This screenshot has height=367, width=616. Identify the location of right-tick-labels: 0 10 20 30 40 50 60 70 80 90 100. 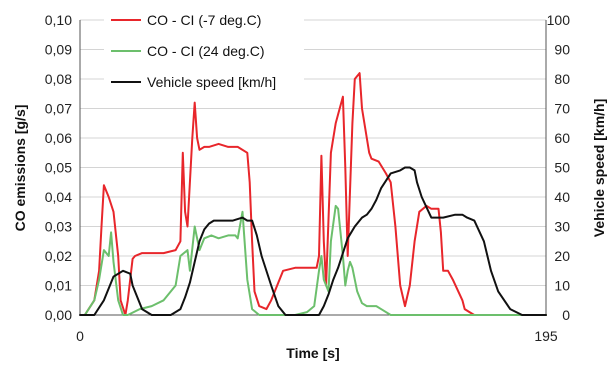
(559, 167).